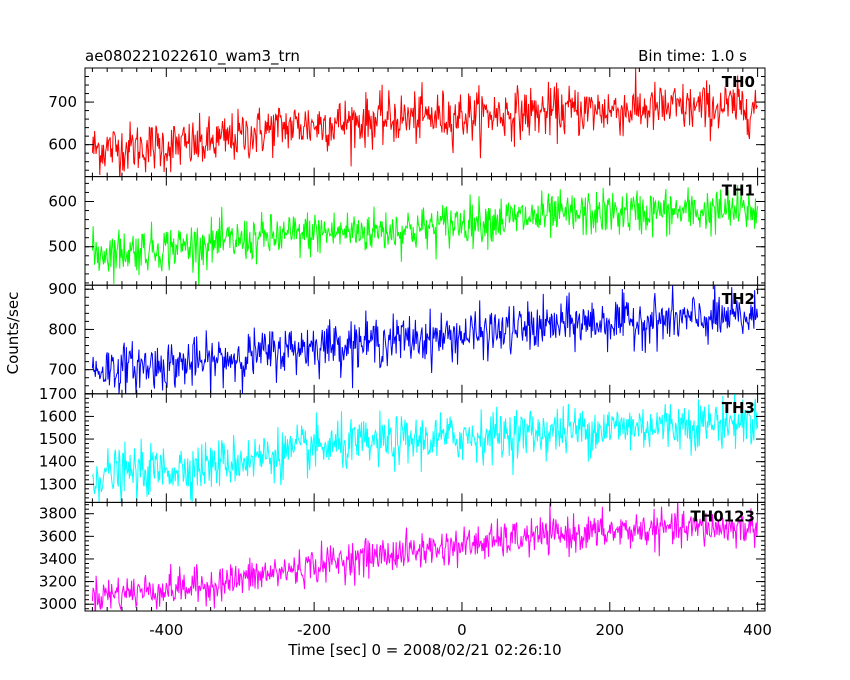 The height and width of the screenshot is (680, 850). Describe the element at coordinates (58, 582) in the screenshot. I see `y-tick-label: 3200` at that location.